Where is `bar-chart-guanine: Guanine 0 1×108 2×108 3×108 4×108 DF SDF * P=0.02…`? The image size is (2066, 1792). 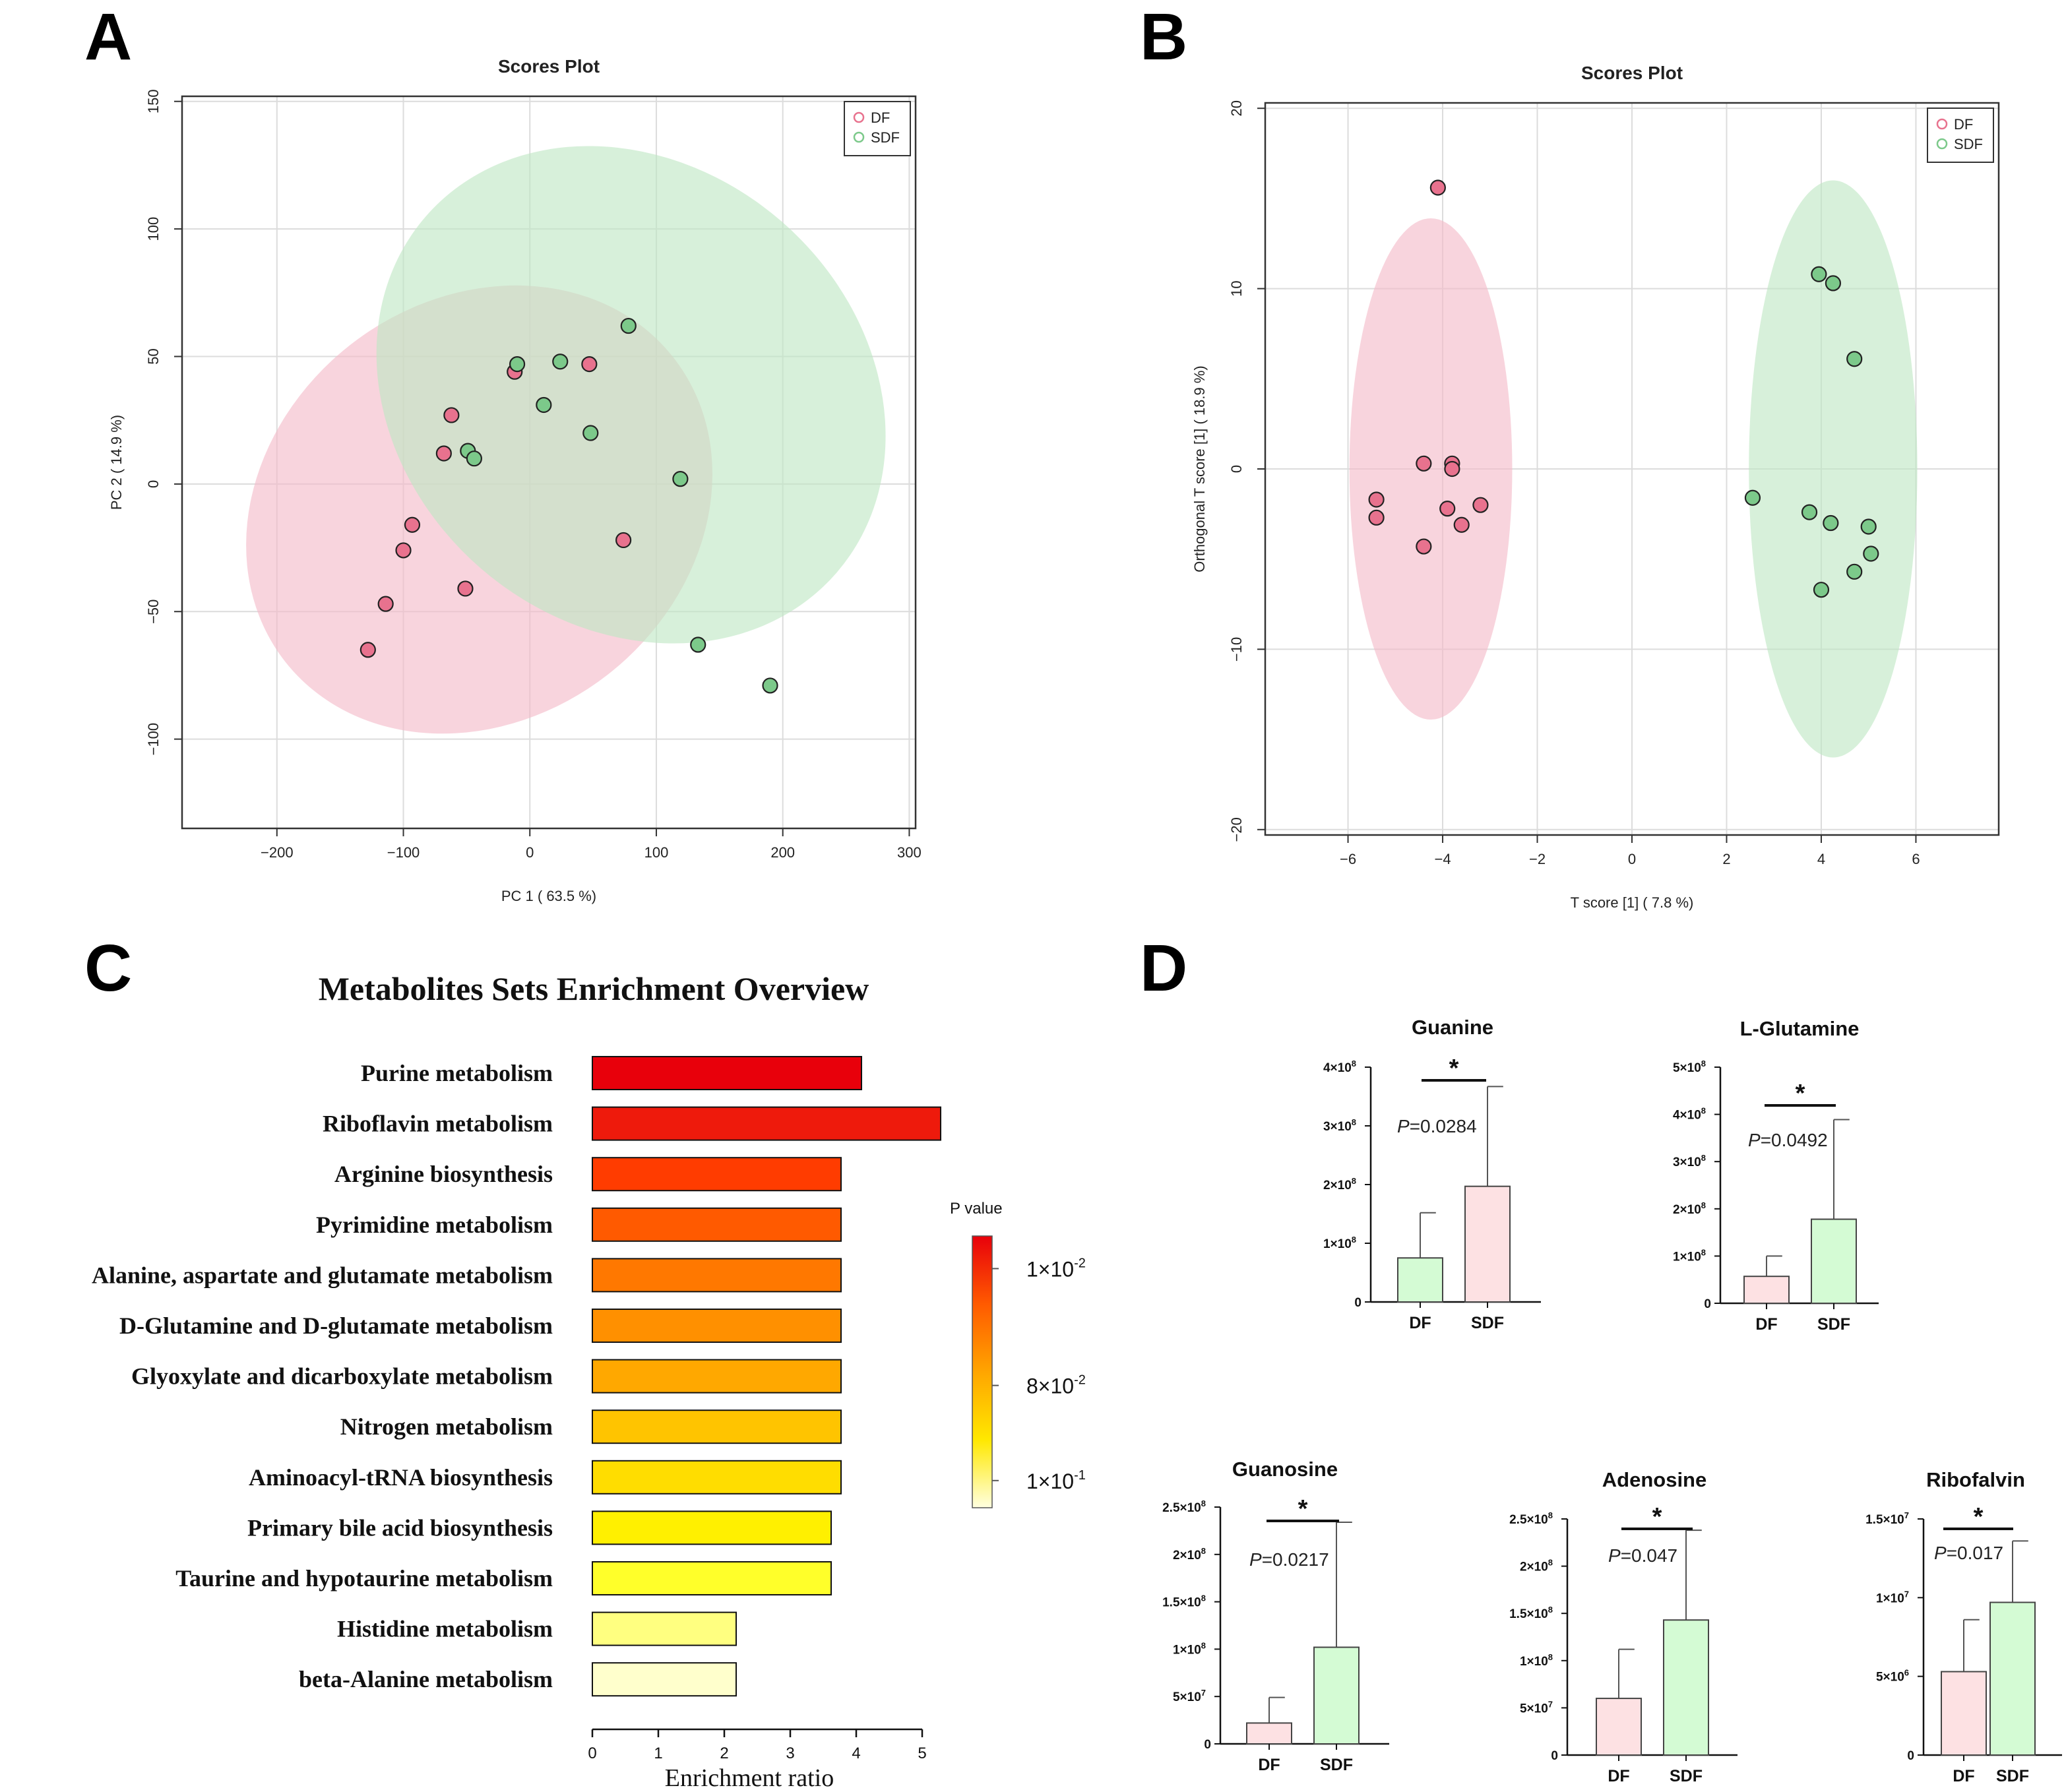 bar-chart-guanine: Guanine 0 1×108 2×108 3×108 4×108 DF SDF * P=0.02… is located at coordinates (1432, 1174).